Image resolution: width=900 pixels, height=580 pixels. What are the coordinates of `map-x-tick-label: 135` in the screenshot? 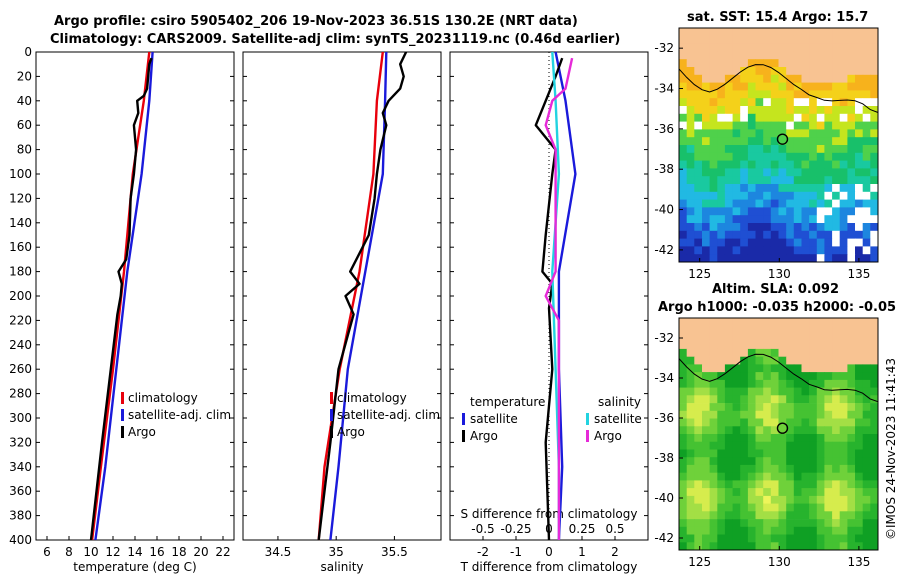 It's located at (858, 562).